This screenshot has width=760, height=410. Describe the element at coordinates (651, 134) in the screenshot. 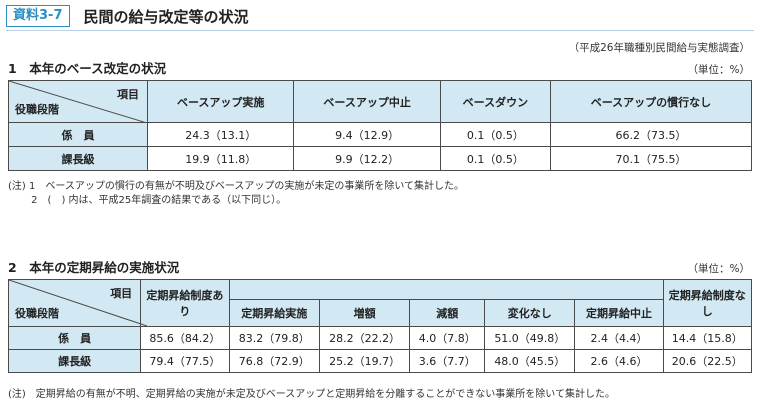

I see `table-cell: 66.2（73.5）` at that location.